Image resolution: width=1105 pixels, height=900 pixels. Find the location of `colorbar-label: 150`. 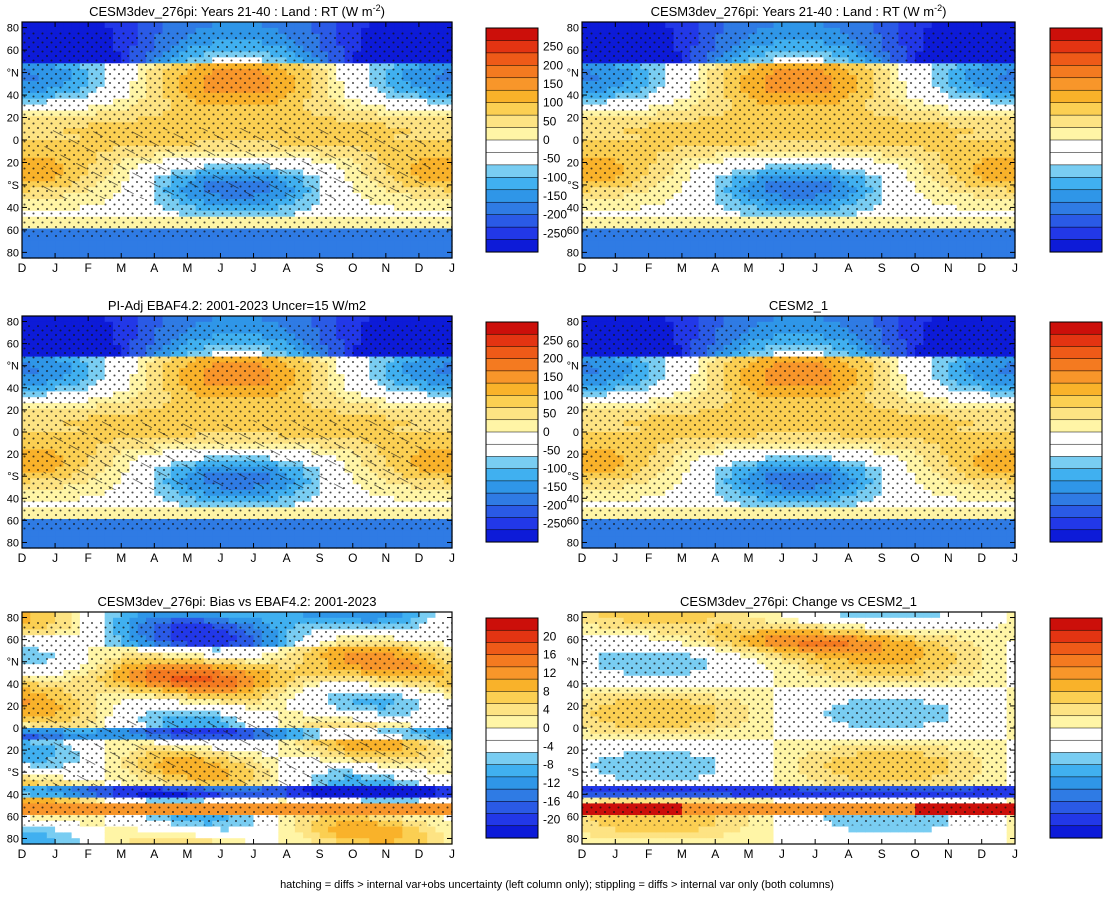

colorbar-label: 150 is located at coordinates (553, 84).